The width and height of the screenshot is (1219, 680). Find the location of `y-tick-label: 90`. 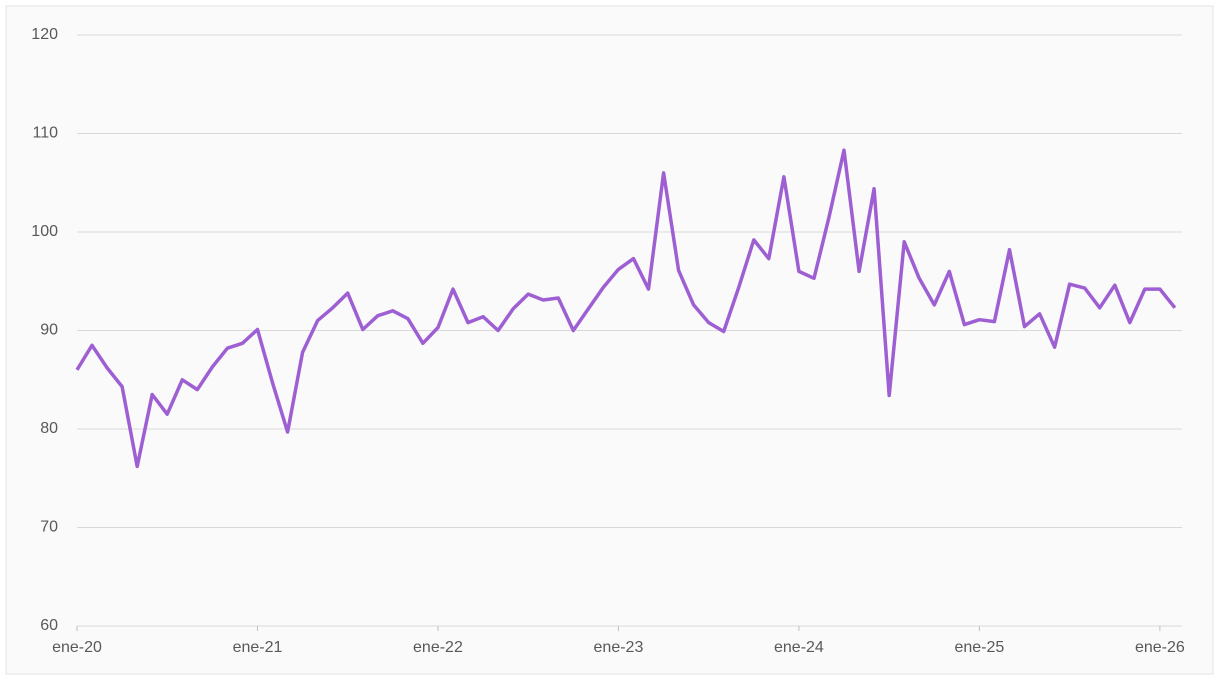

y-tick-label: 90 is located at coordinates (49, 330).